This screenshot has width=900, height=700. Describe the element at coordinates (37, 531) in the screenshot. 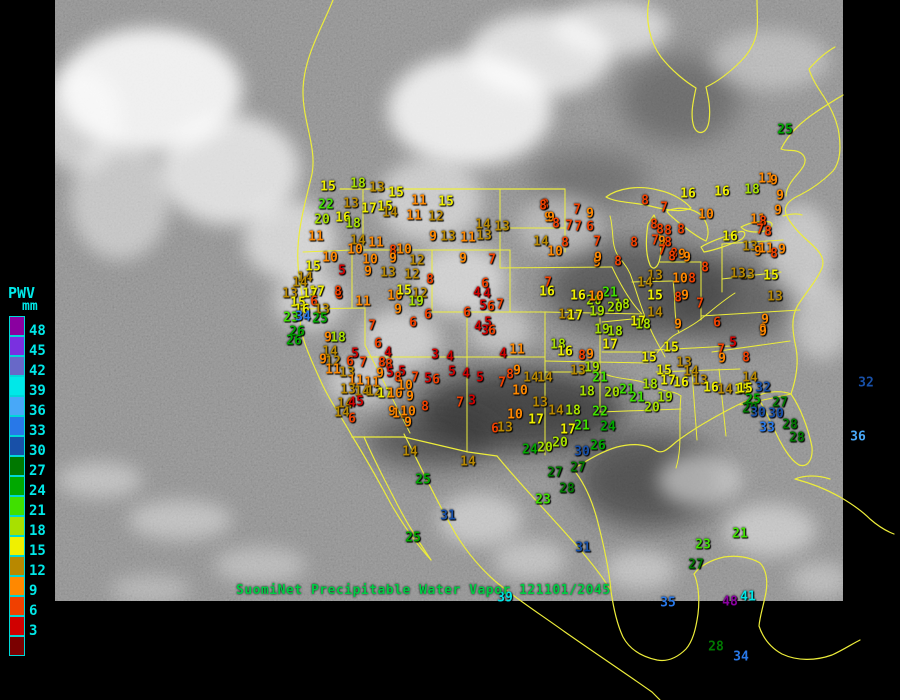

I see `colorbar-tick-label: 18` at that location.